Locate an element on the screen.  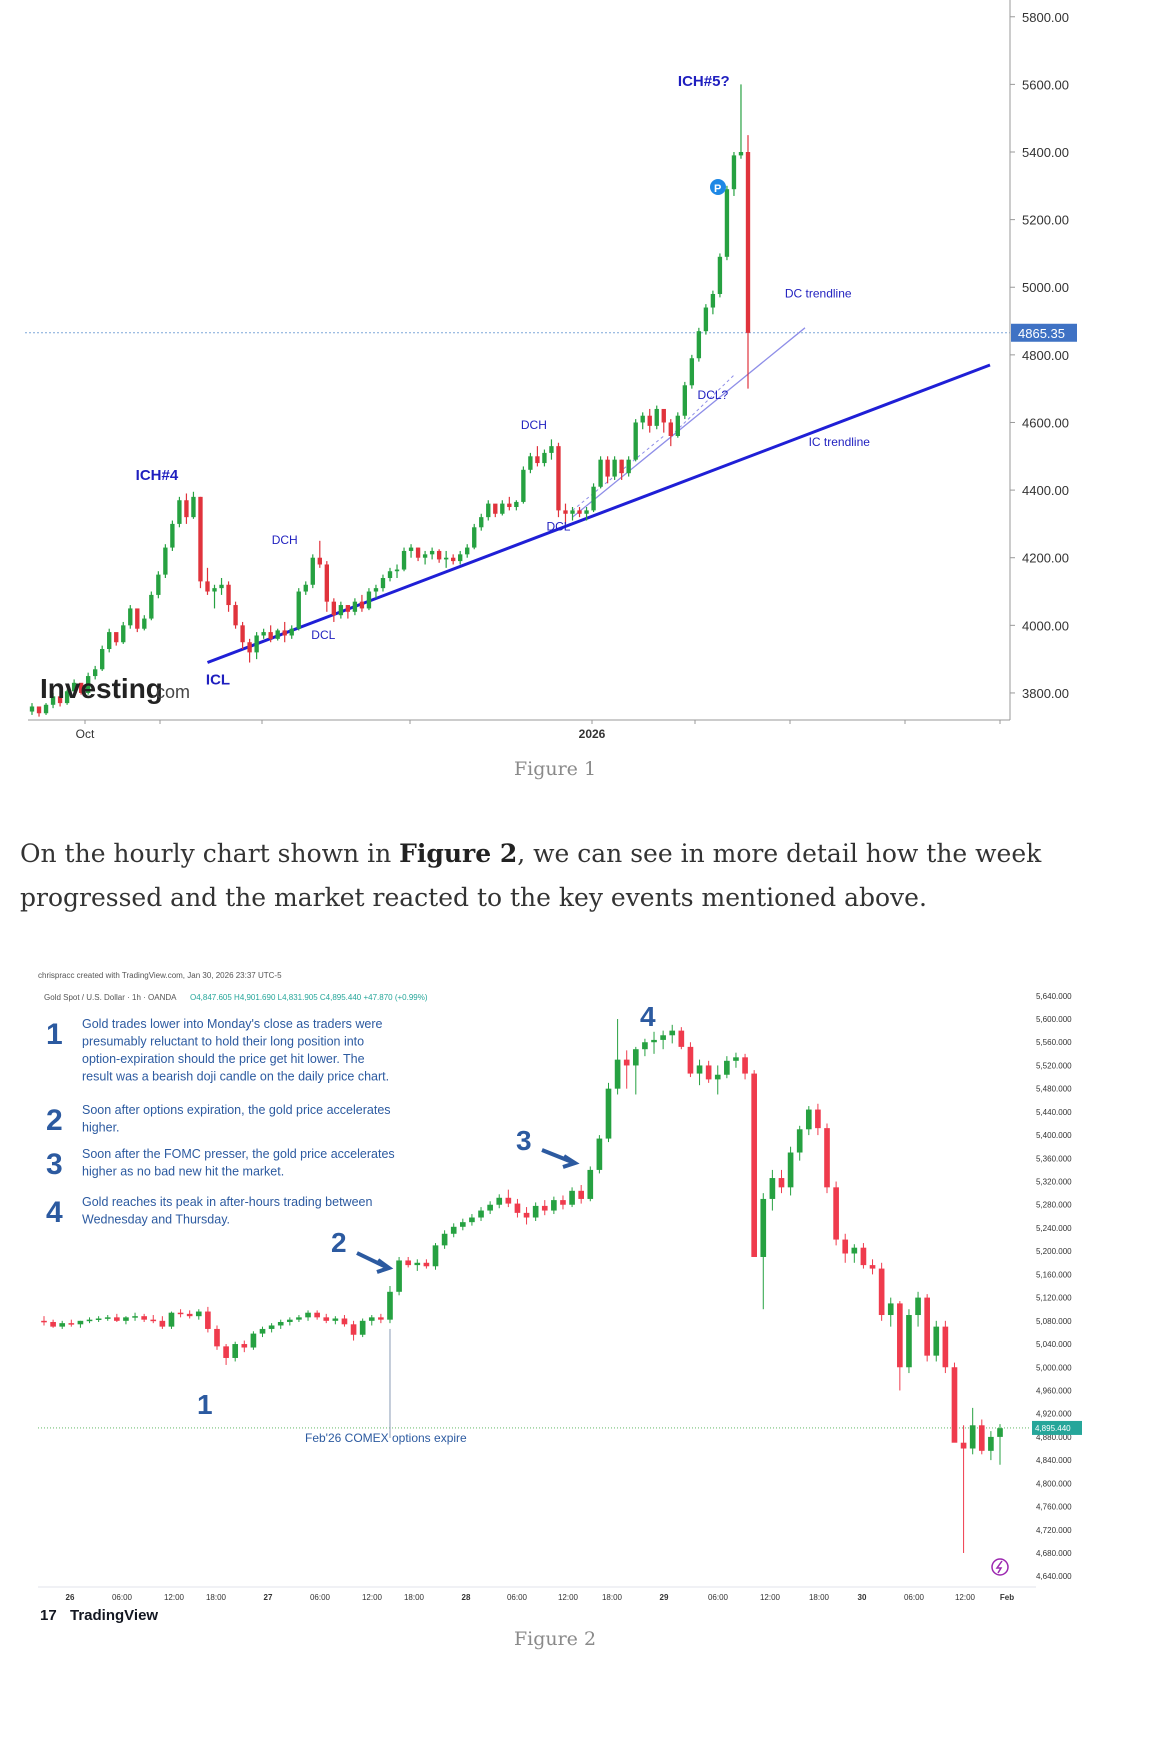
pivot-marker-icon: P is located at coordinates (718, 187).